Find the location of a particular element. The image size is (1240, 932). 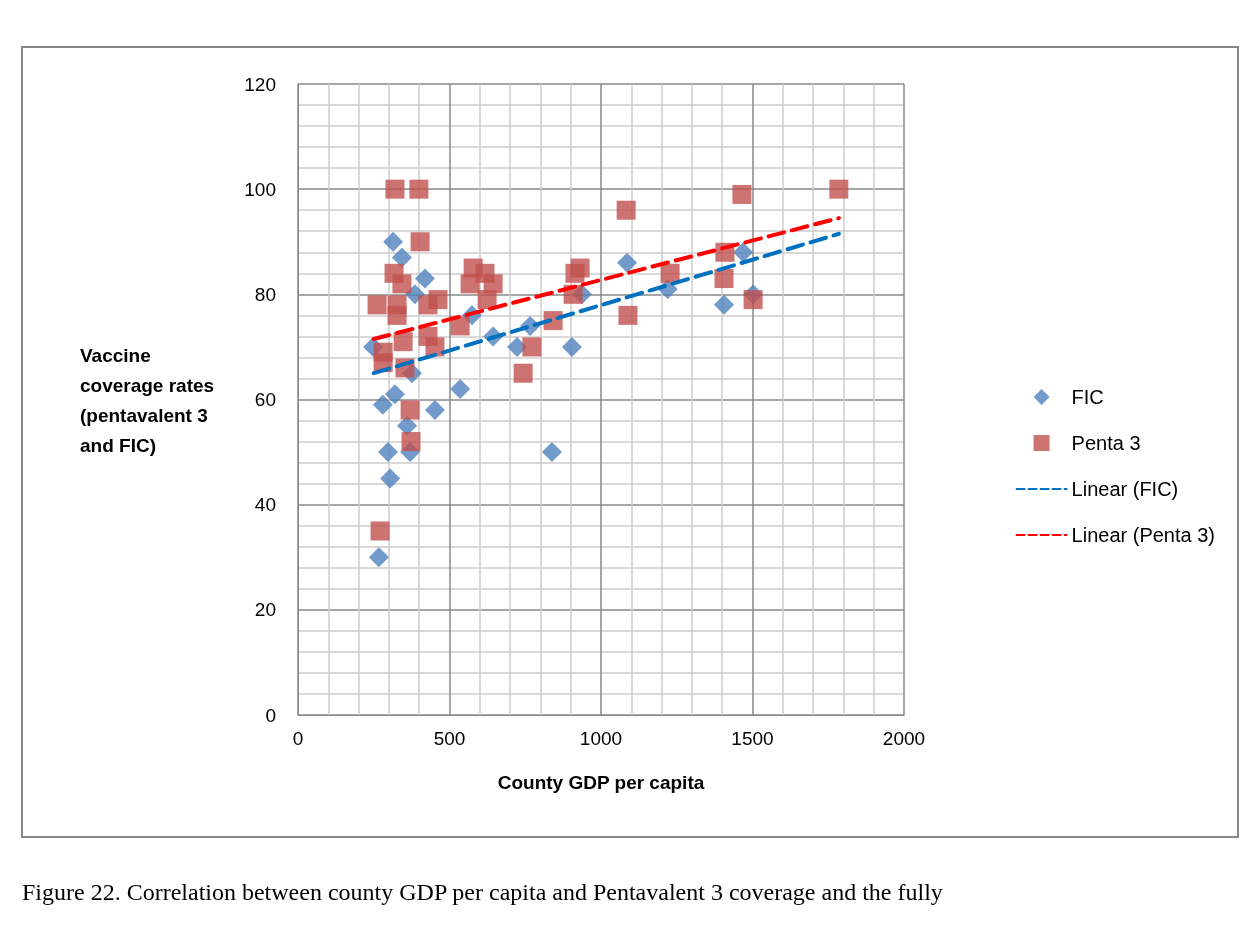

y-tick-label: 120 is located at coordinates (260, 84).